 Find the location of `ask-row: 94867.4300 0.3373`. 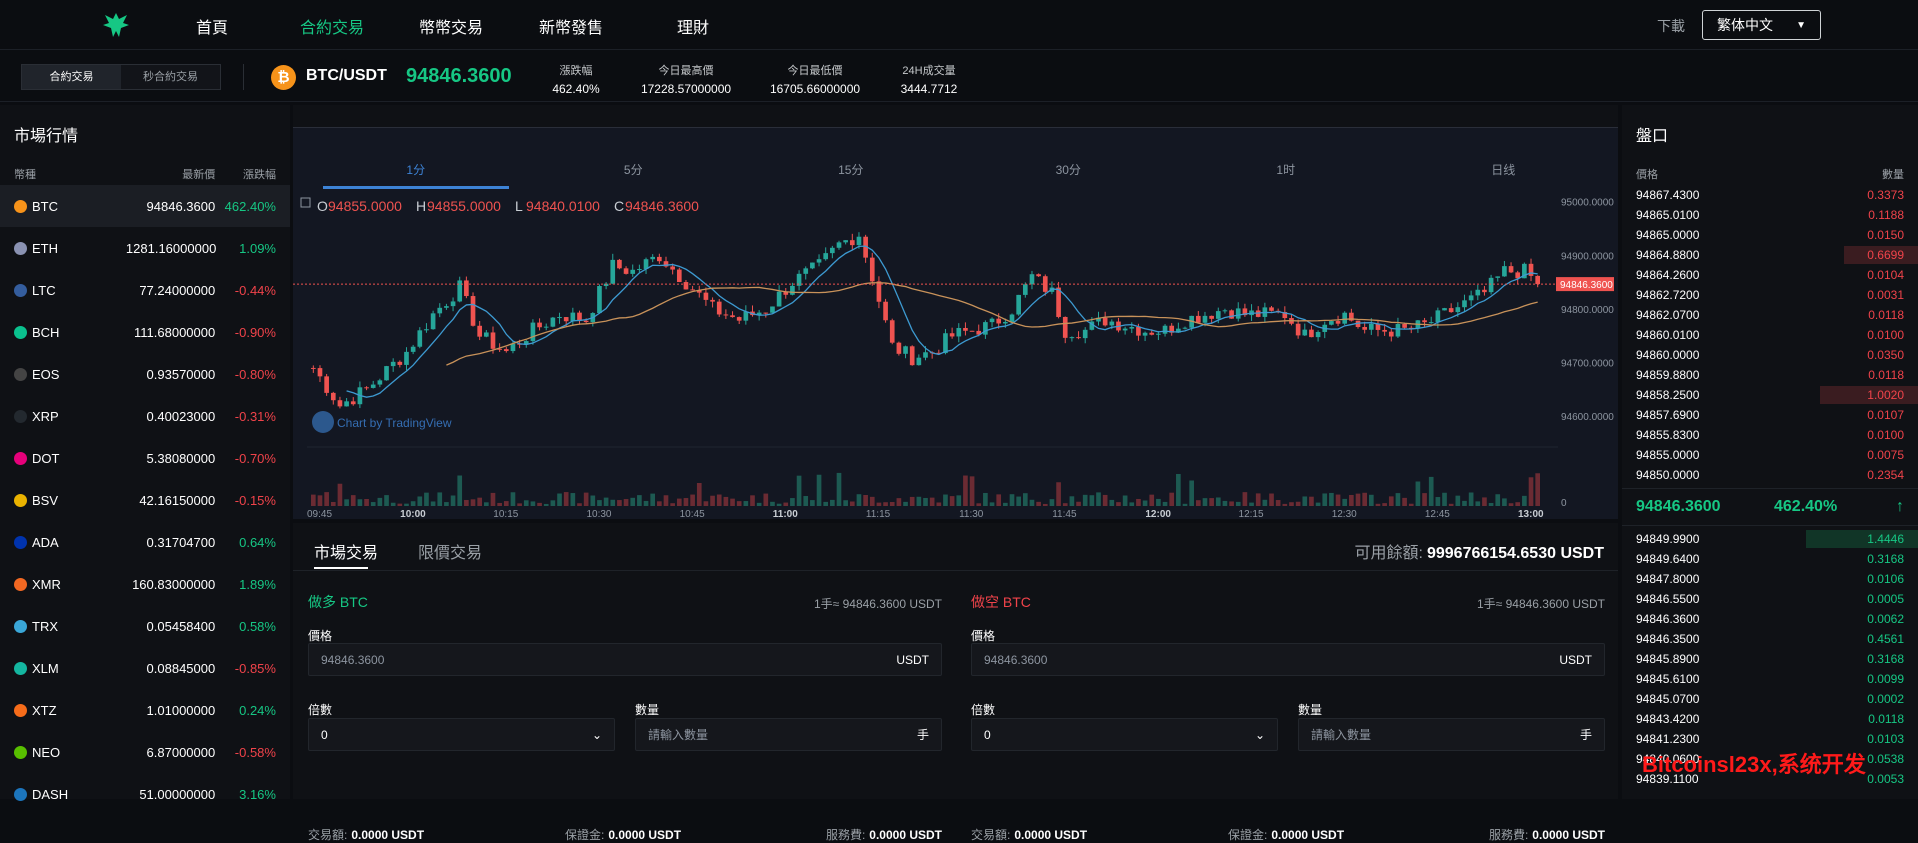

ask-row: 94867.4300 0.3373 is located at coordinates (1770, 195).